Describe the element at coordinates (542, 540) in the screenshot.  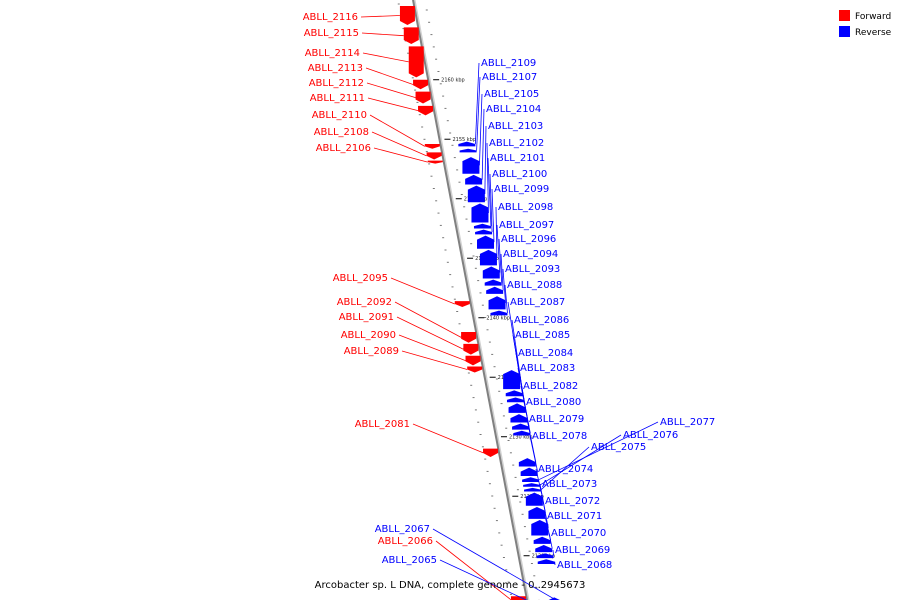
I see `gene-abll-2071` at that location.